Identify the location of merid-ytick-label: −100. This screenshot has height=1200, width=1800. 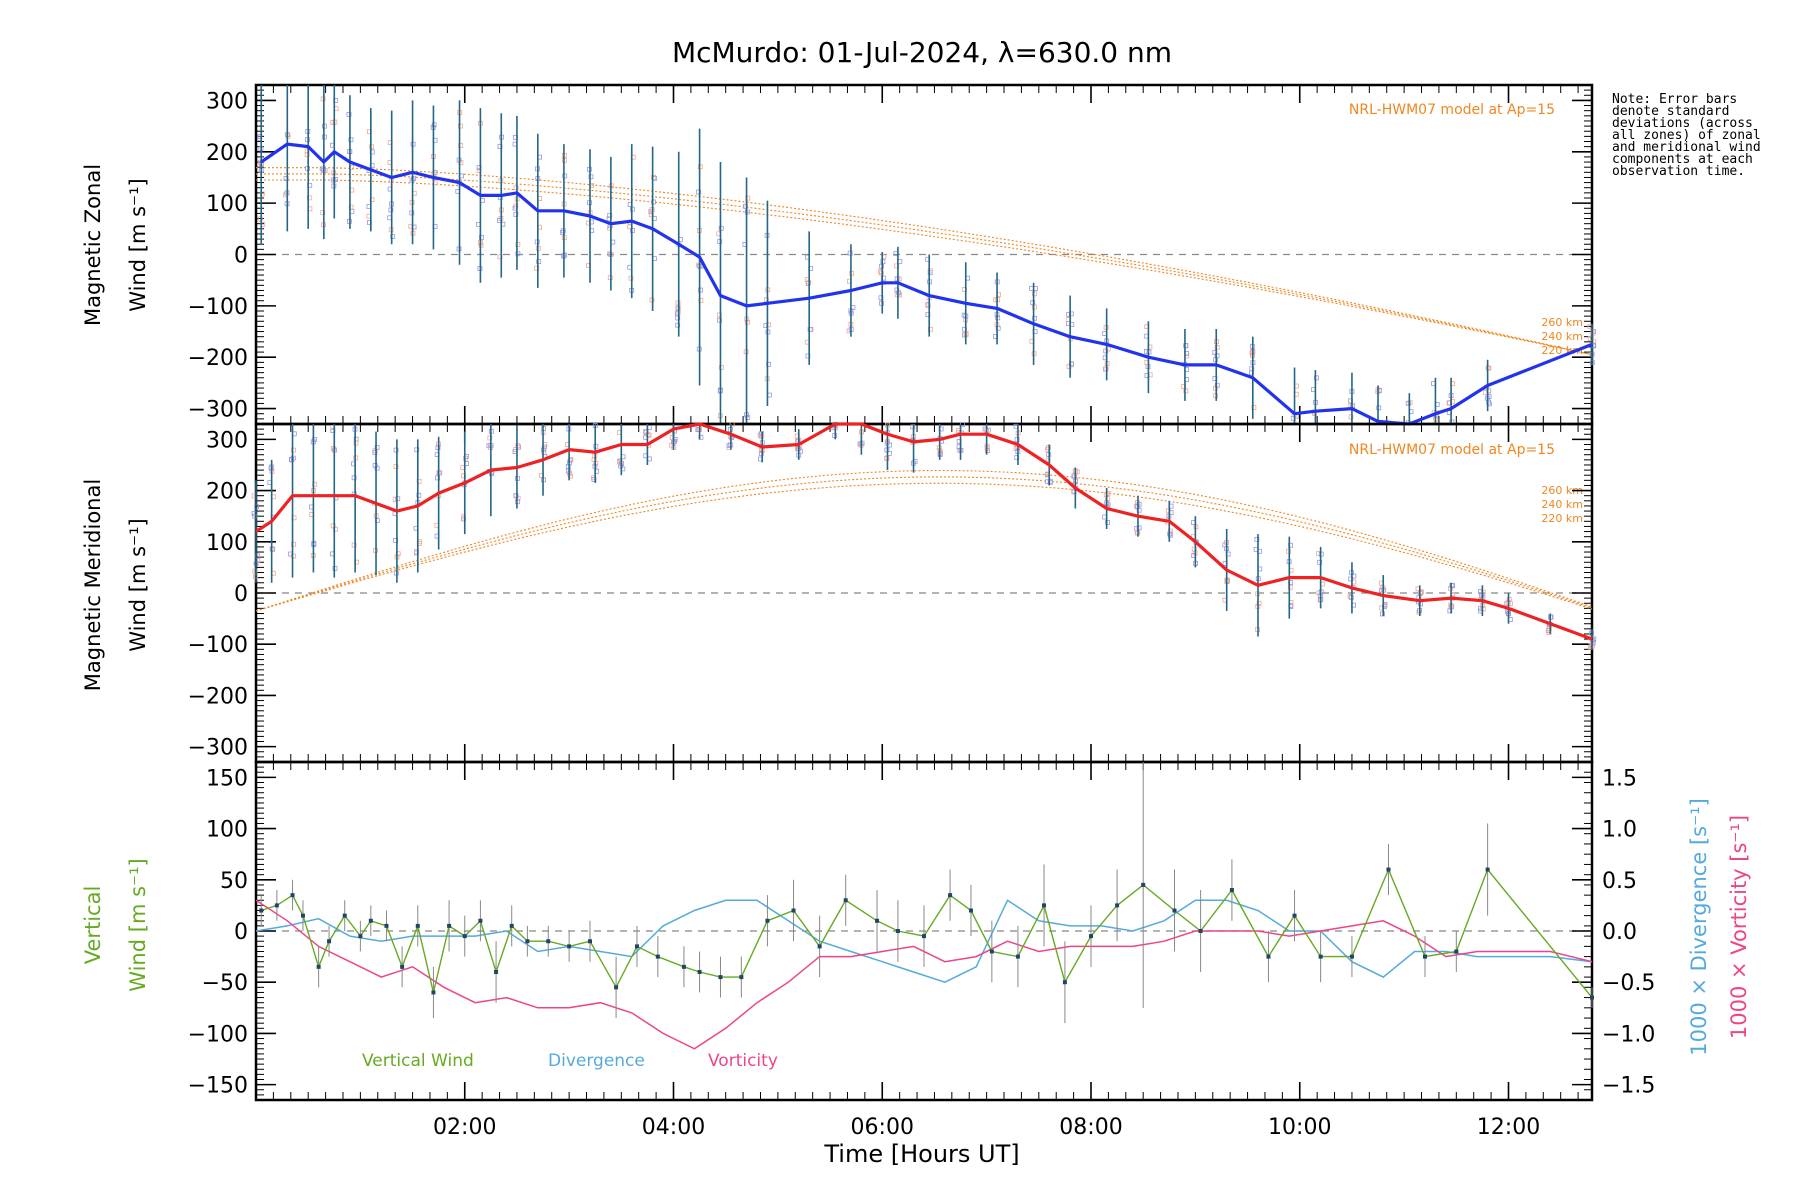
(218, 645).